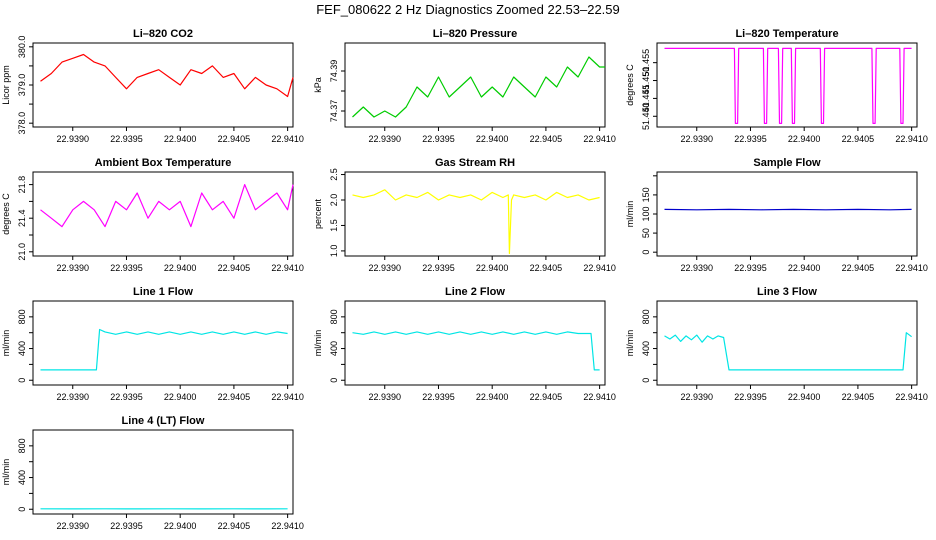  I want to click on chart-title: Gas Stream RH, so click(475, 163).